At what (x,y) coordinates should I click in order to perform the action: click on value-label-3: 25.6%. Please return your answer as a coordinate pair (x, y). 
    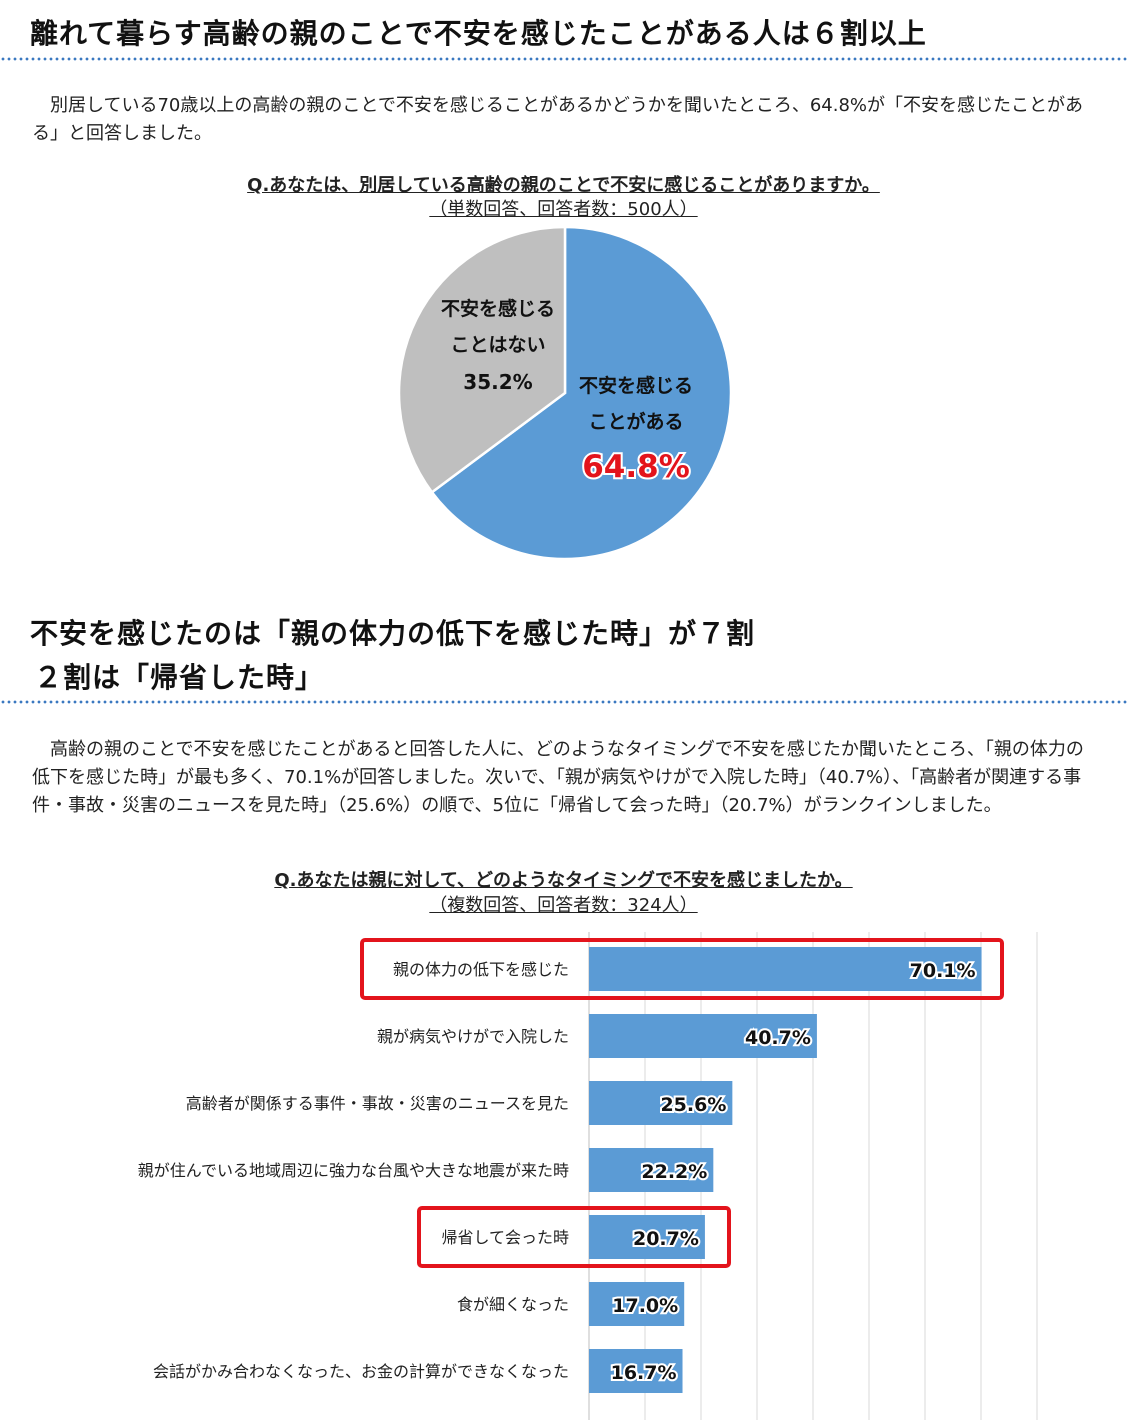
    Looking at the image, I should click on (693, 1105).